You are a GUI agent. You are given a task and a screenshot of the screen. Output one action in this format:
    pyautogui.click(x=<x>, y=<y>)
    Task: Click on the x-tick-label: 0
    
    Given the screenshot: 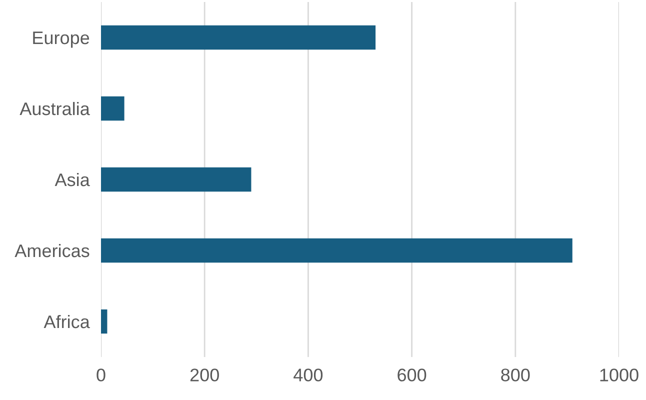 What is the action you would take?
    pyautogui.click(x=101, y=375)
    